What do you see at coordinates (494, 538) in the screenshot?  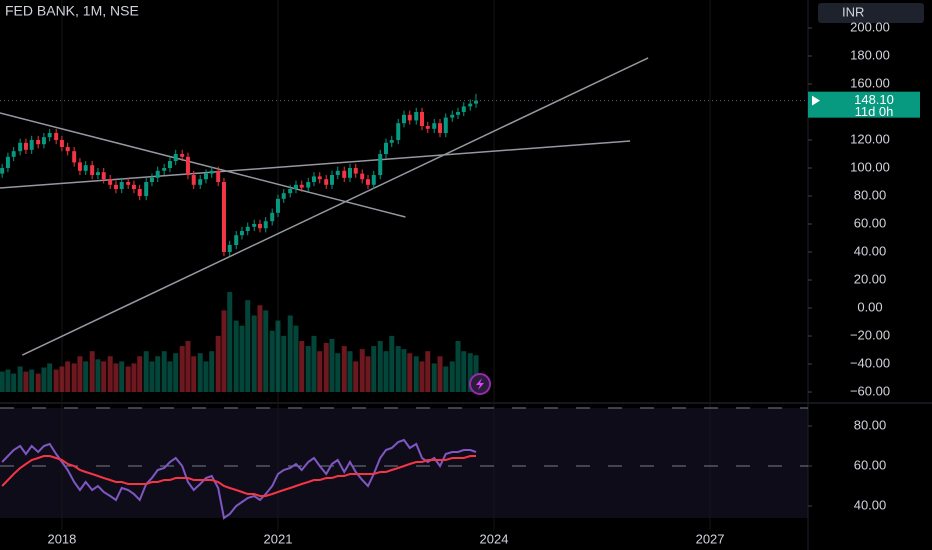 I see `x-tick-label: 2024` at bounding box center [494, 538].